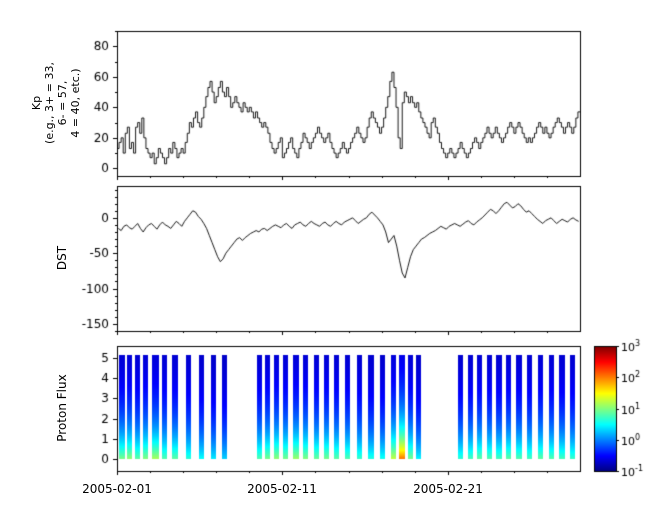 The height and width of the screenshot is (523, 665). I want to click on kp-axis-label-line: 6- = 57,, so click(62, 103).